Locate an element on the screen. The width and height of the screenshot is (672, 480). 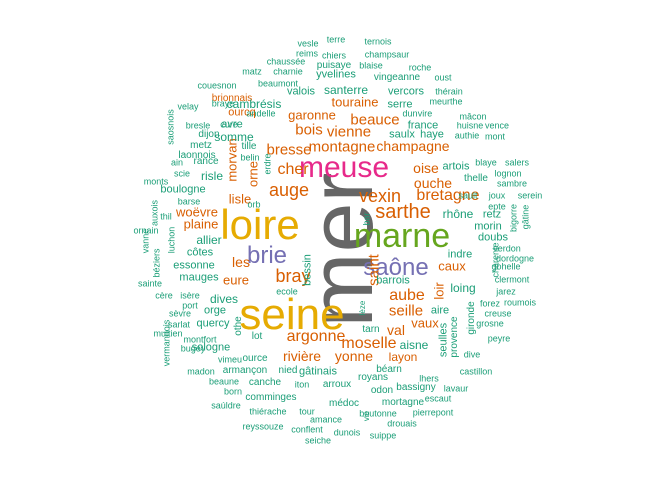
word: boulogne is located at coordinates (183, 189).